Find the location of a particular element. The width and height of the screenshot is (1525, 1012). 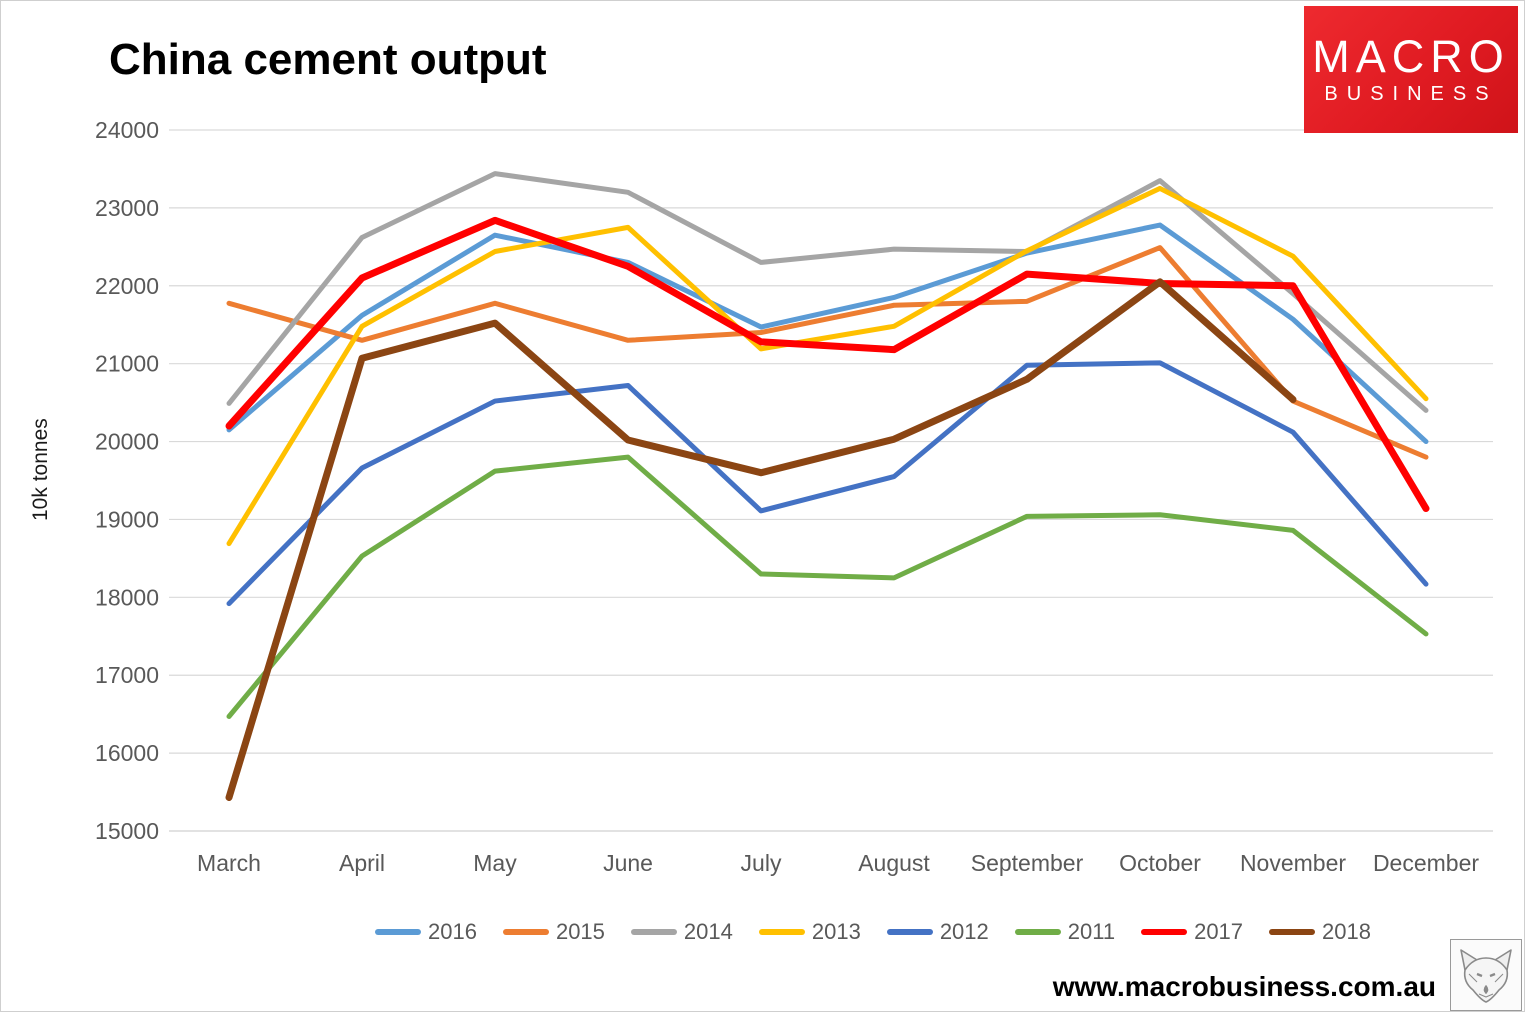

legend-item-2016: 2016 is located at coordinates (426, 932).